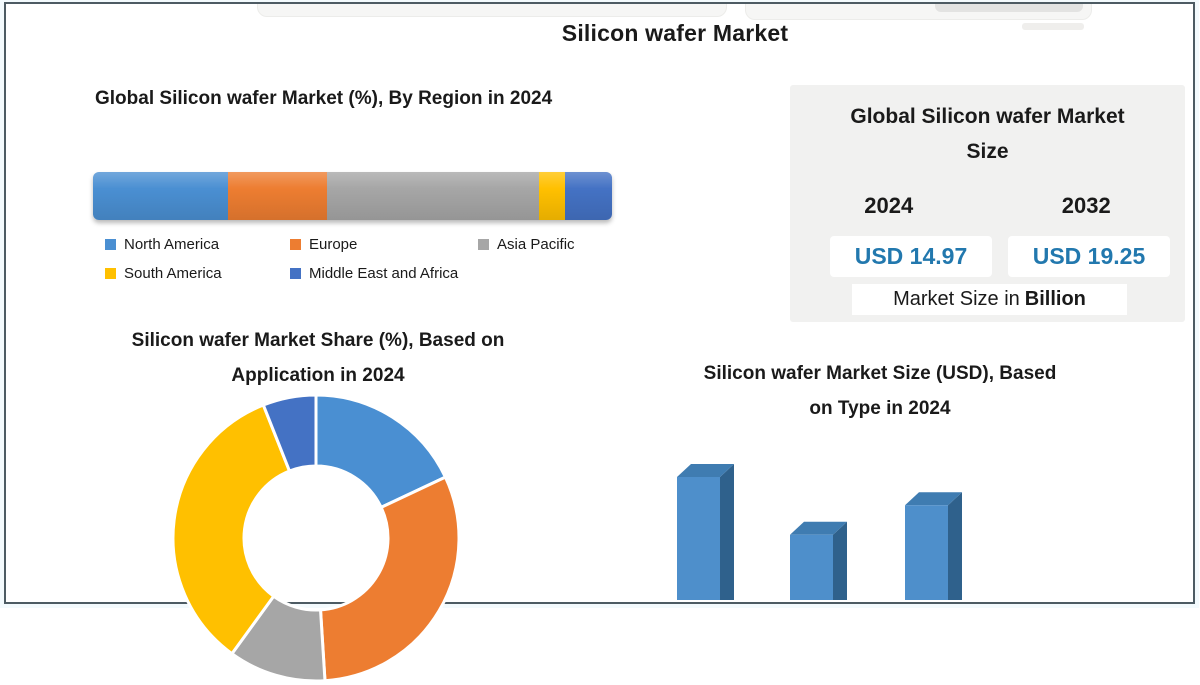 This screenshot has width=1200, height=685. I want to click on market-size-value-2024: USD 14.97, so click(911, 256).